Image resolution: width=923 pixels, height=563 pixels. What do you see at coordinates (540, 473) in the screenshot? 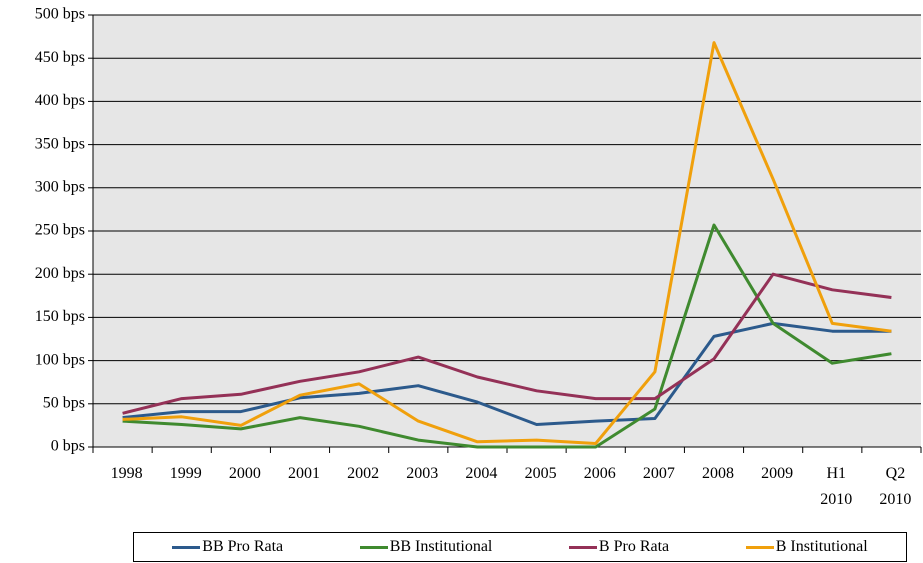
I see `x-tick-label: 2005` at bounding box center [540, 473].